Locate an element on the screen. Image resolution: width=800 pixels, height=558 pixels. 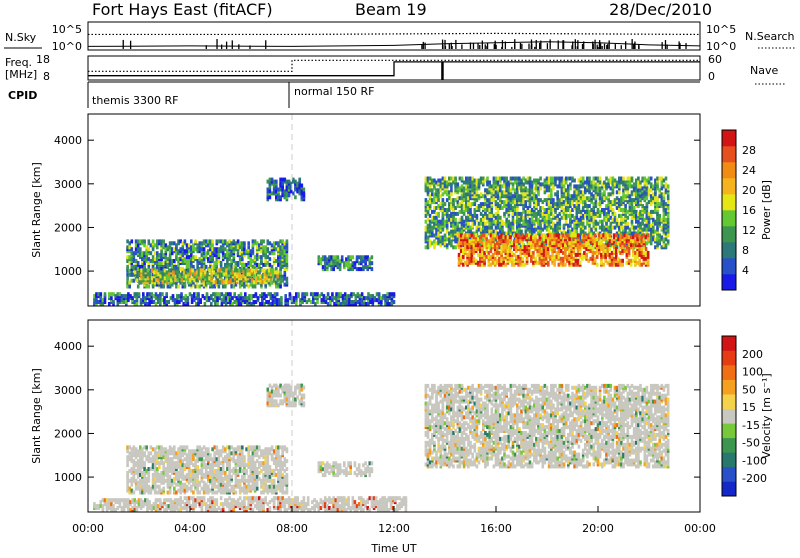
noise-ytick-top-right: 10^5 is located at coordinates (721, 29).